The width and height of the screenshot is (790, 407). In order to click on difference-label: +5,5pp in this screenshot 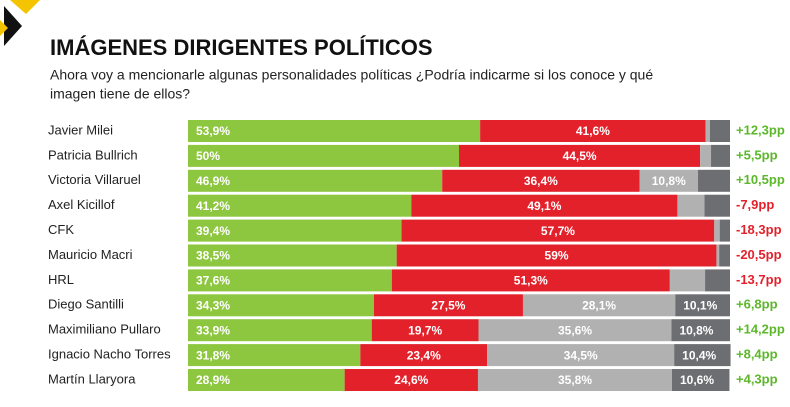, I will do `click(757, 154)`.